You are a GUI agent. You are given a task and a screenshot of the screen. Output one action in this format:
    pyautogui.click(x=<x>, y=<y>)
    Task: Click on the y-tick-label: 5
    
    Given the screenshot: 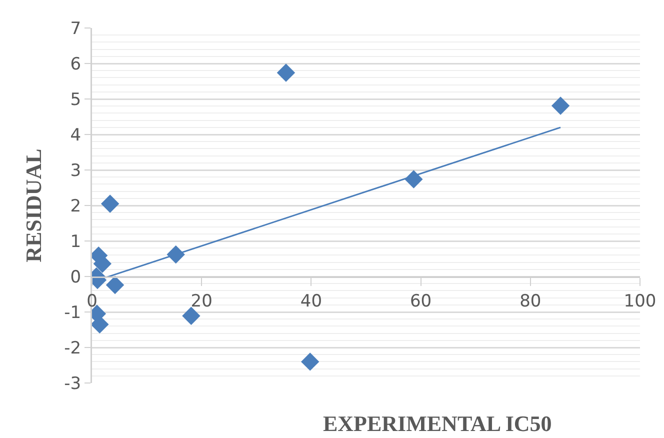 What is the action you would take?
    pyautogui.click(x=76, y=100)
    